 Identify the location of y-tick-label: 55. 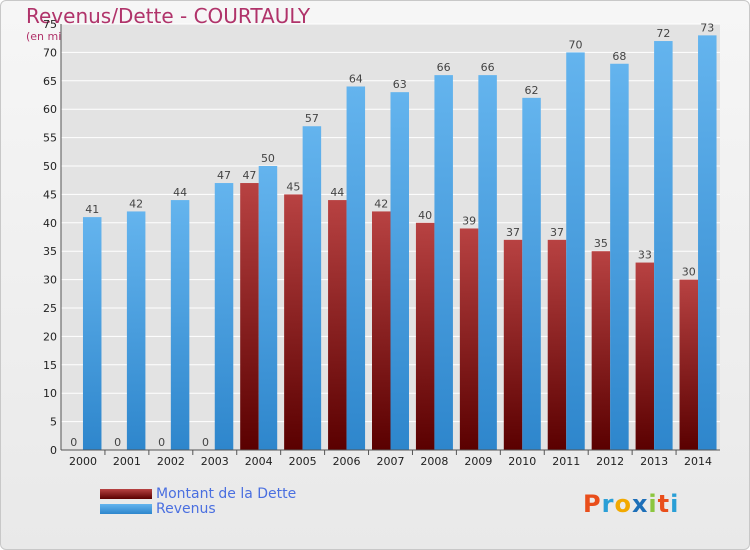
(50, 138).